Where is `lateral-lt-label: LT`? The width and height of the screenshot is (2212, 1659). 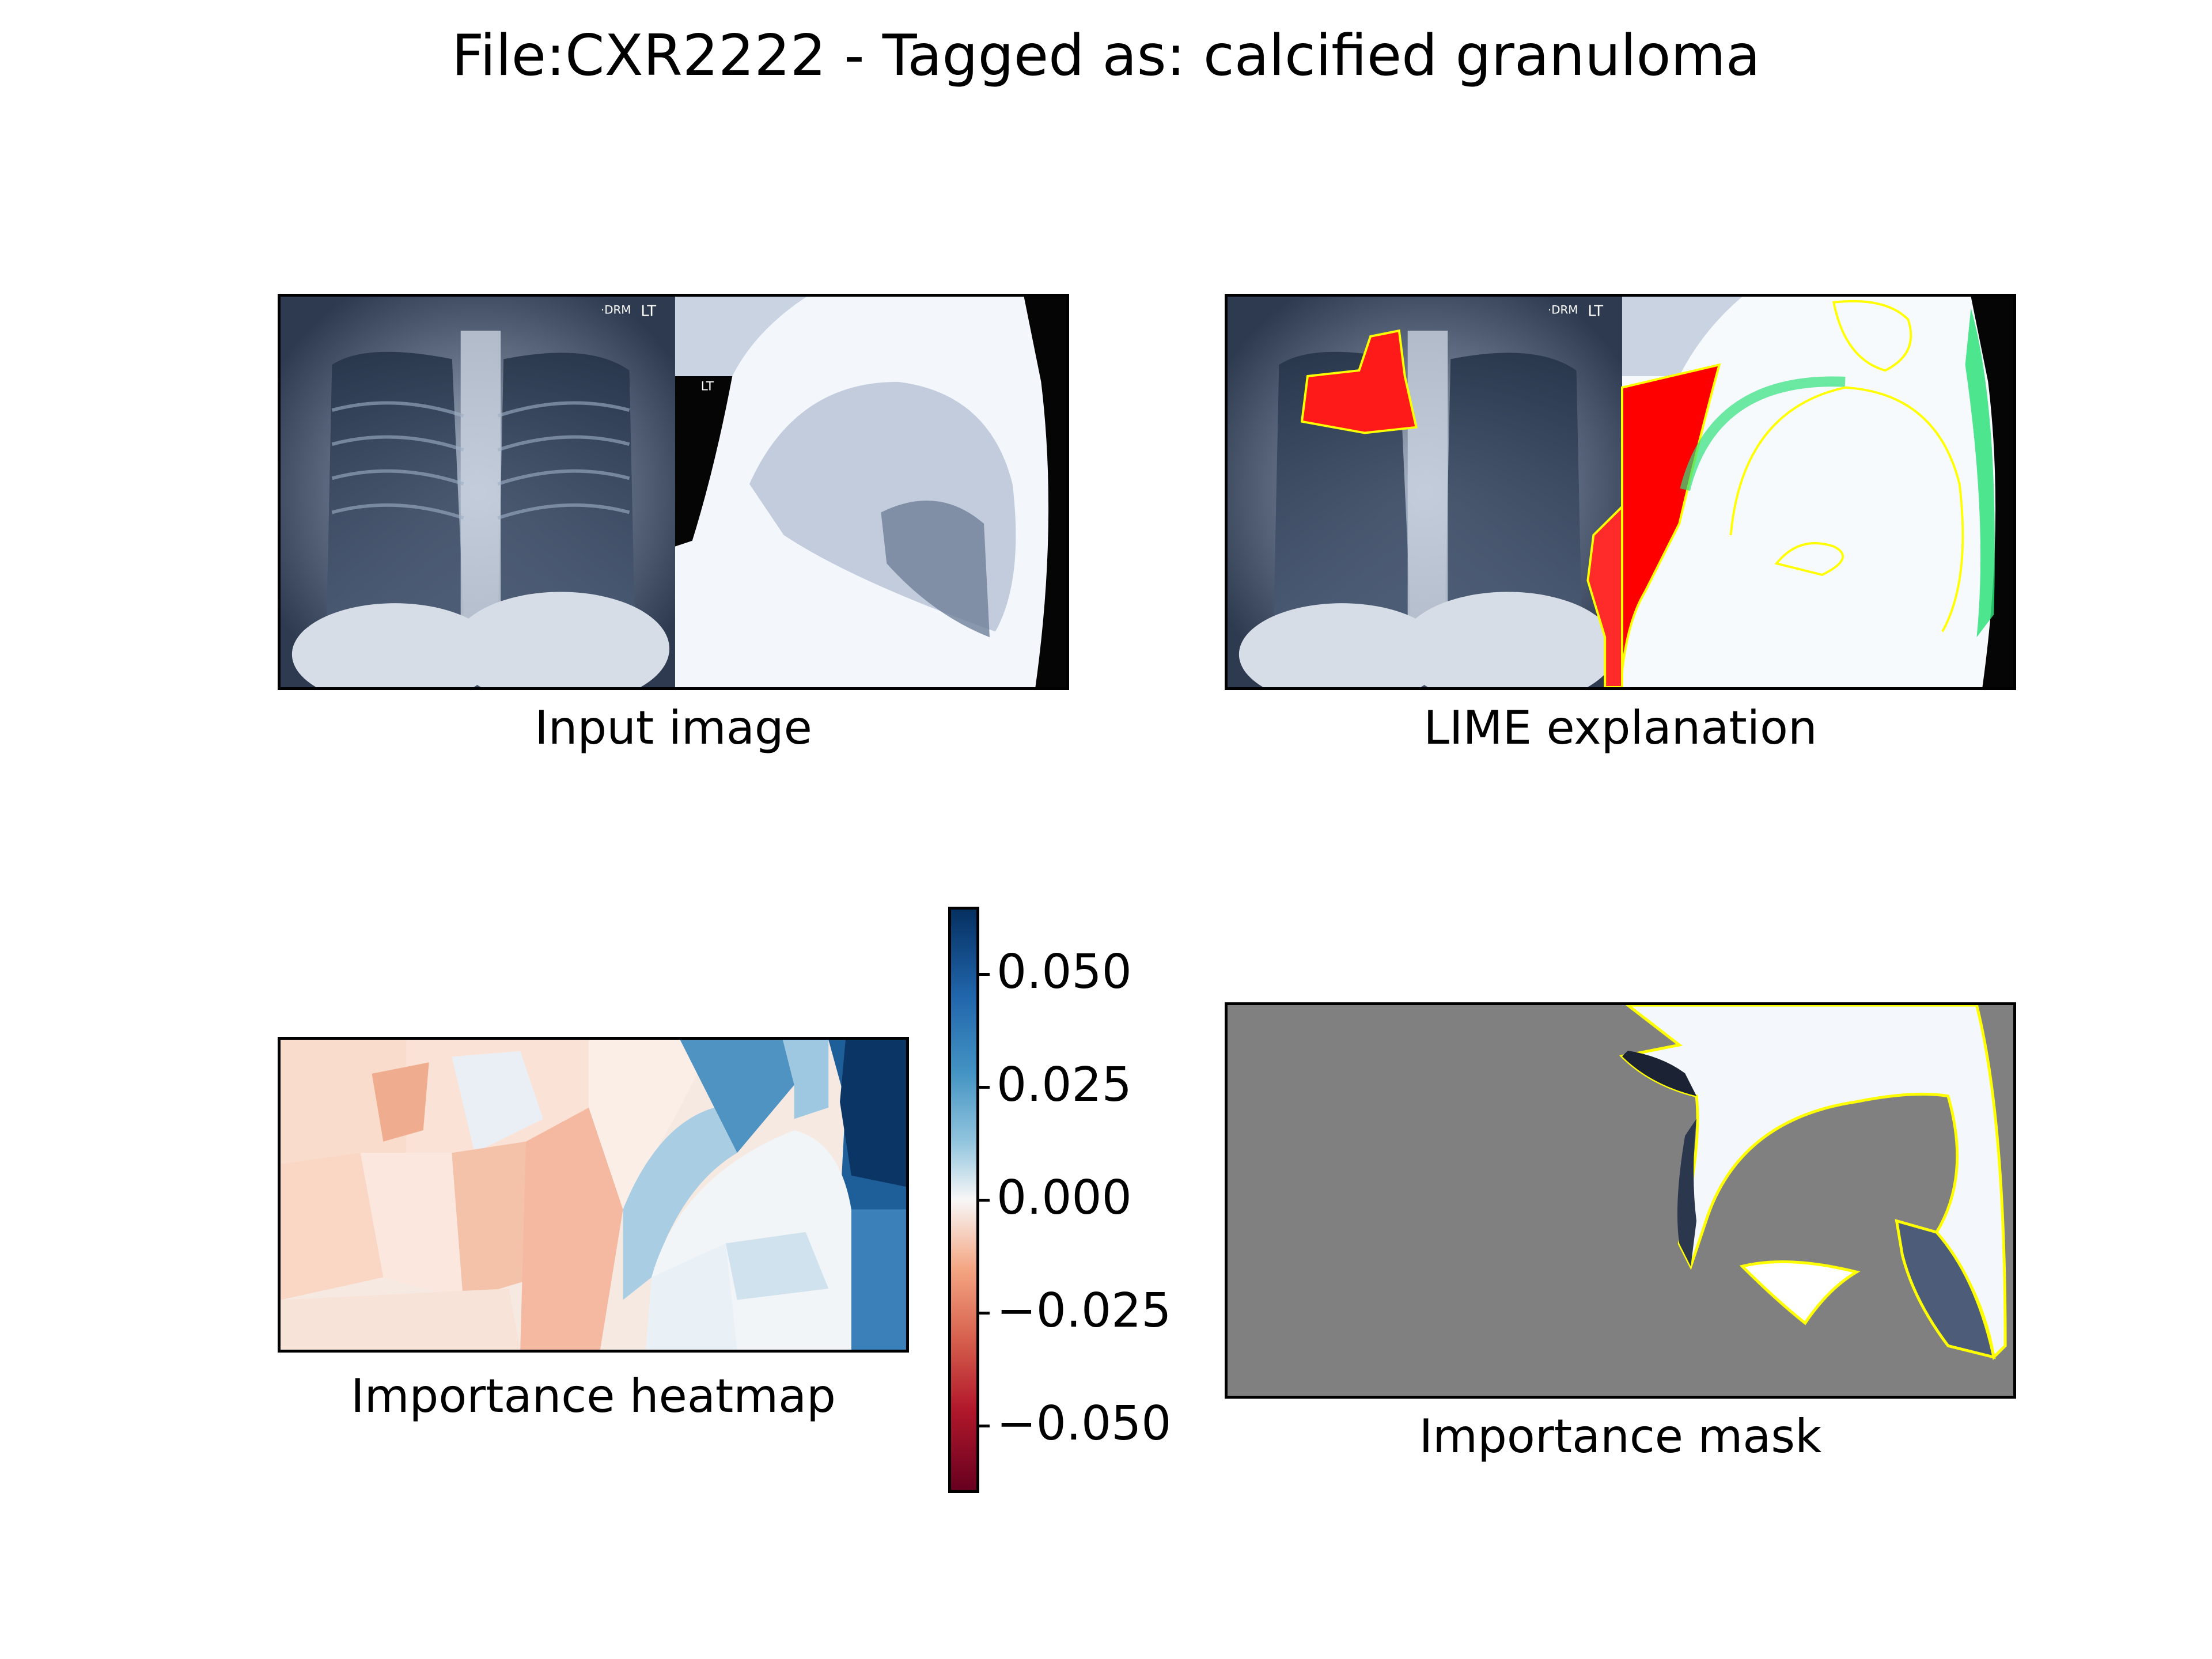
lateral-lt-label: LT is located at coordinates (707, 387).